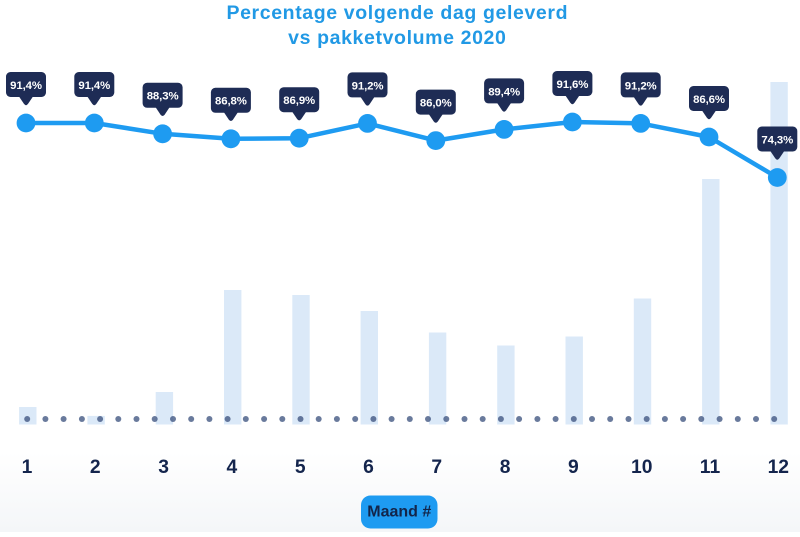 This screenshot has height=537, width=800. I want to click on svg-text: 91,6%, so click(572, 85).